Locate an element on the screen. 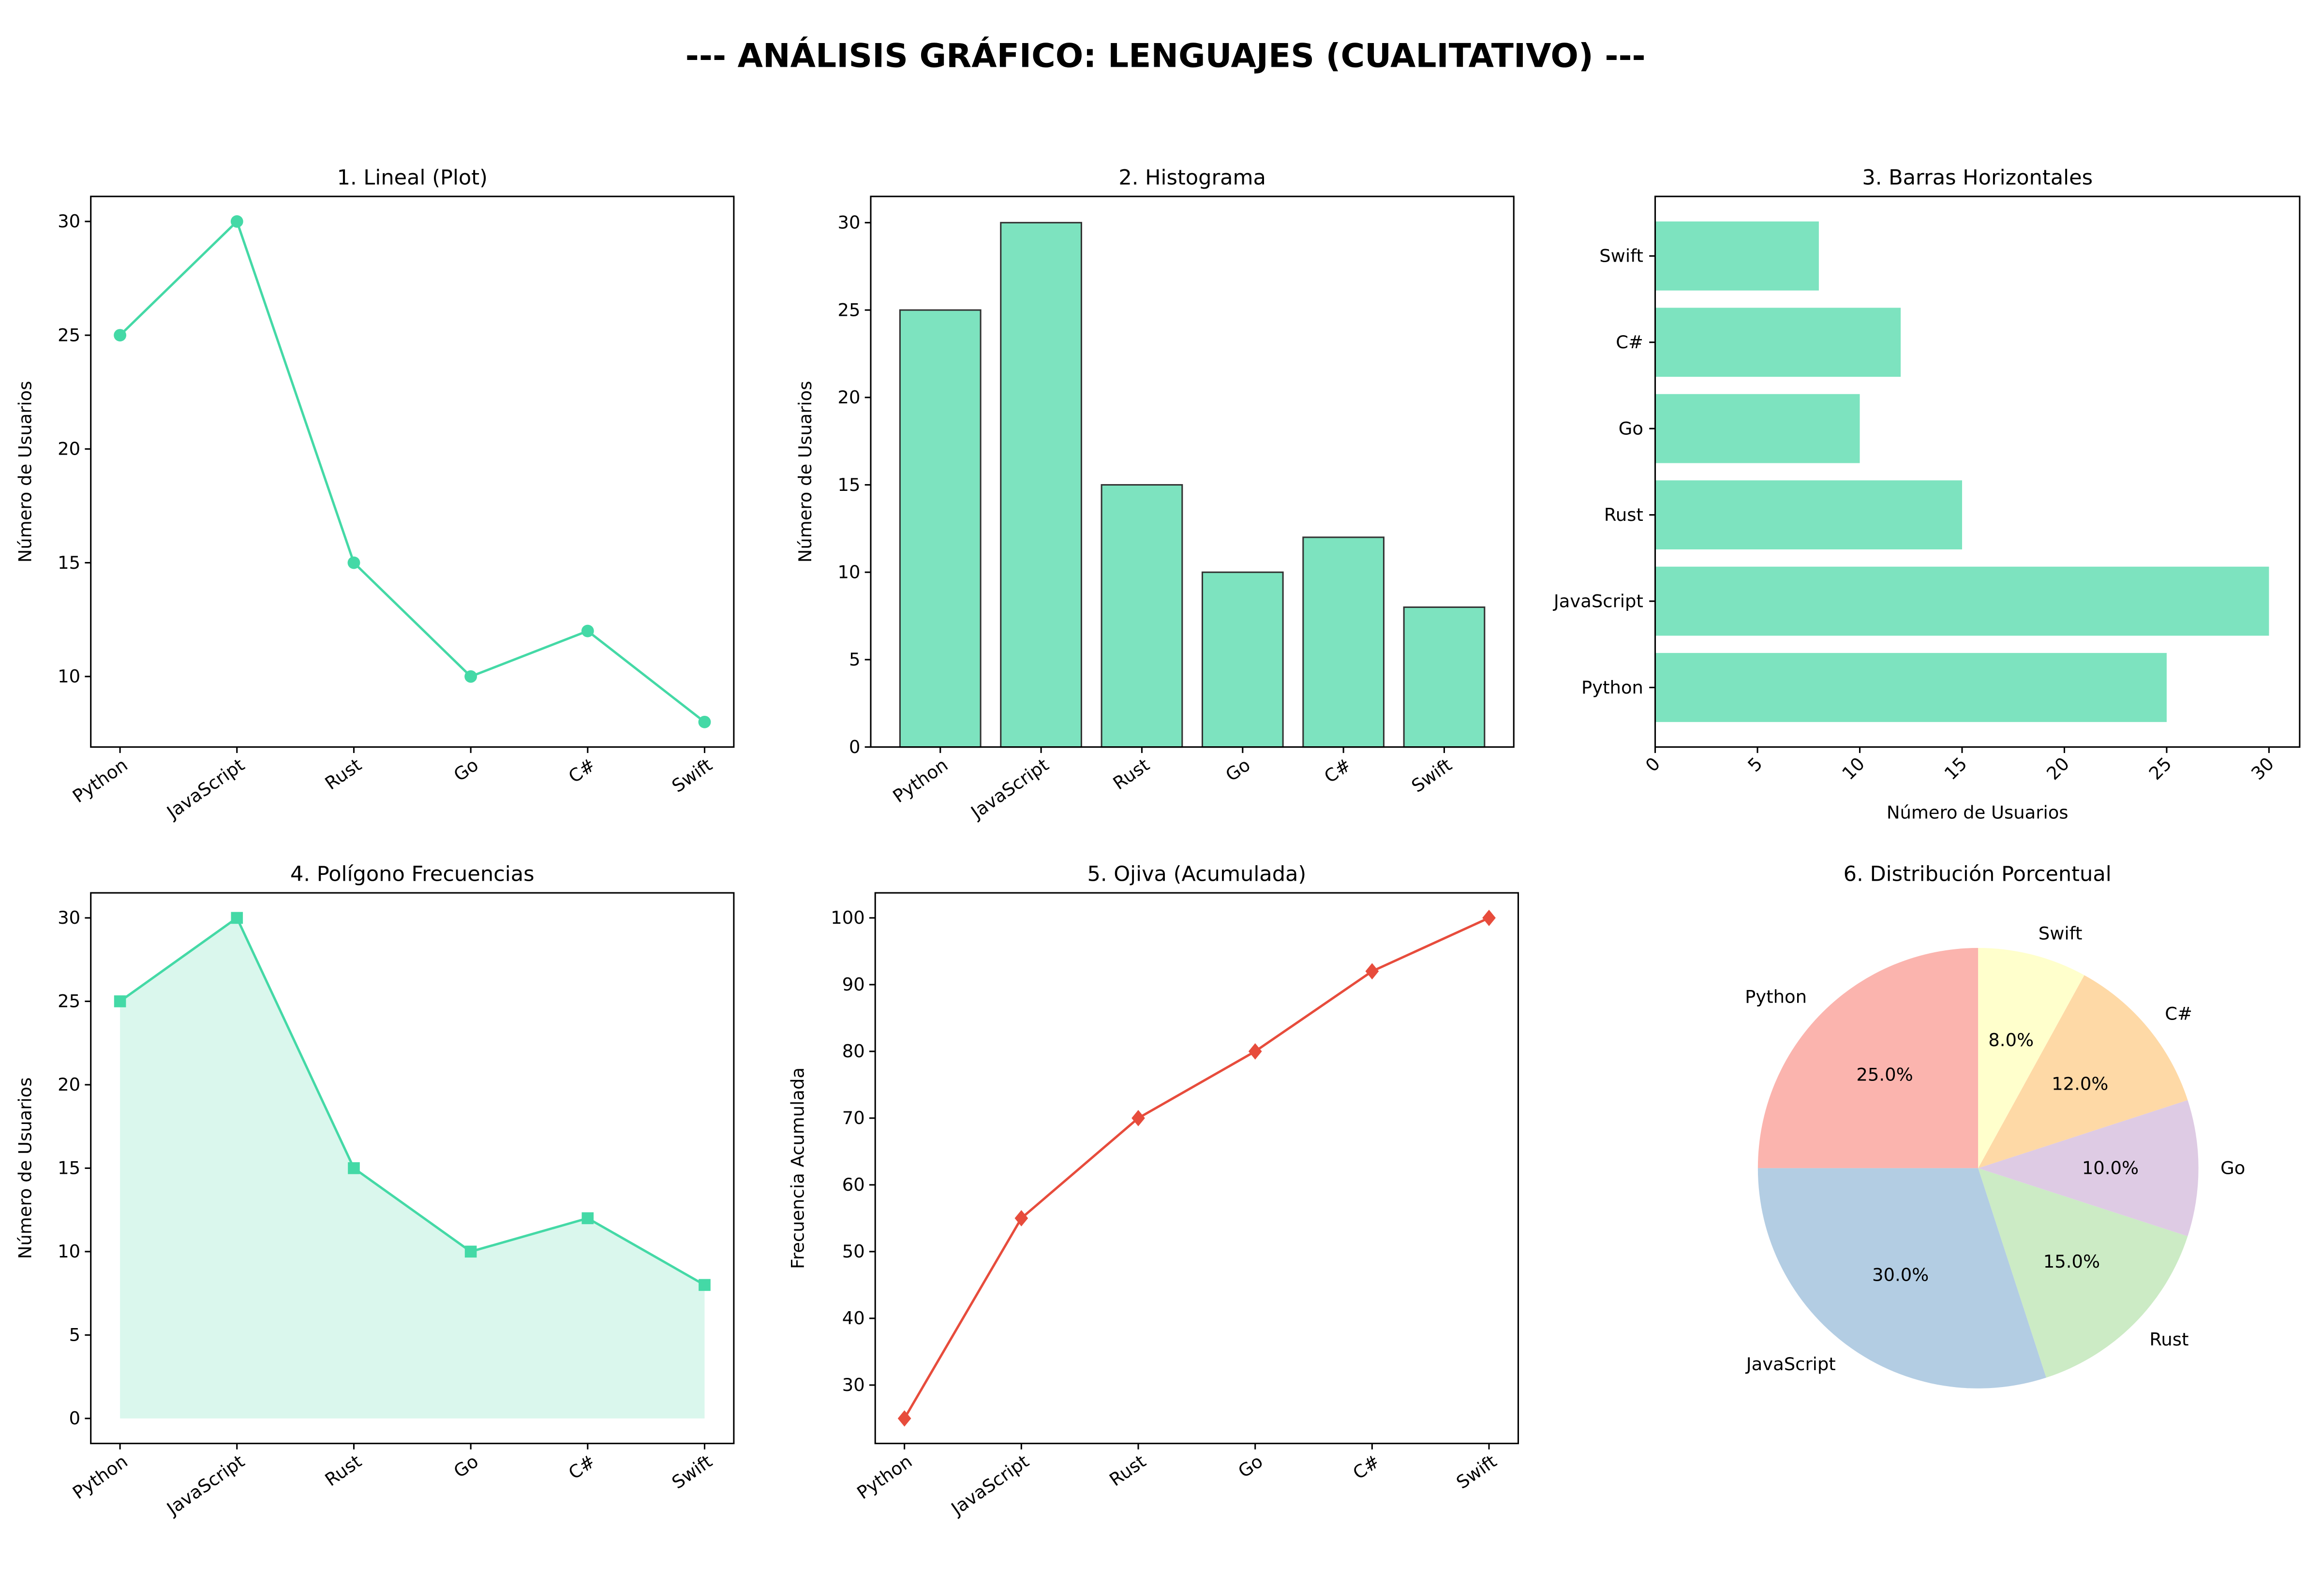 The height and width of the screenshot is (1596, 2322). chart-title: 3. Barras Horizontales is located at coordinates (1977, 178).